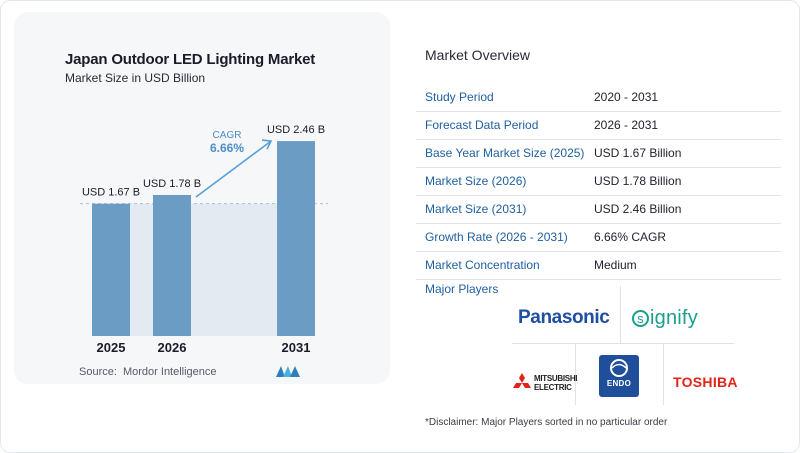 This screenshot has height=453, width=800. Describe the element at coordinates (619, 368) in the screenshot. I see `endo-emblem-icon` at that location.